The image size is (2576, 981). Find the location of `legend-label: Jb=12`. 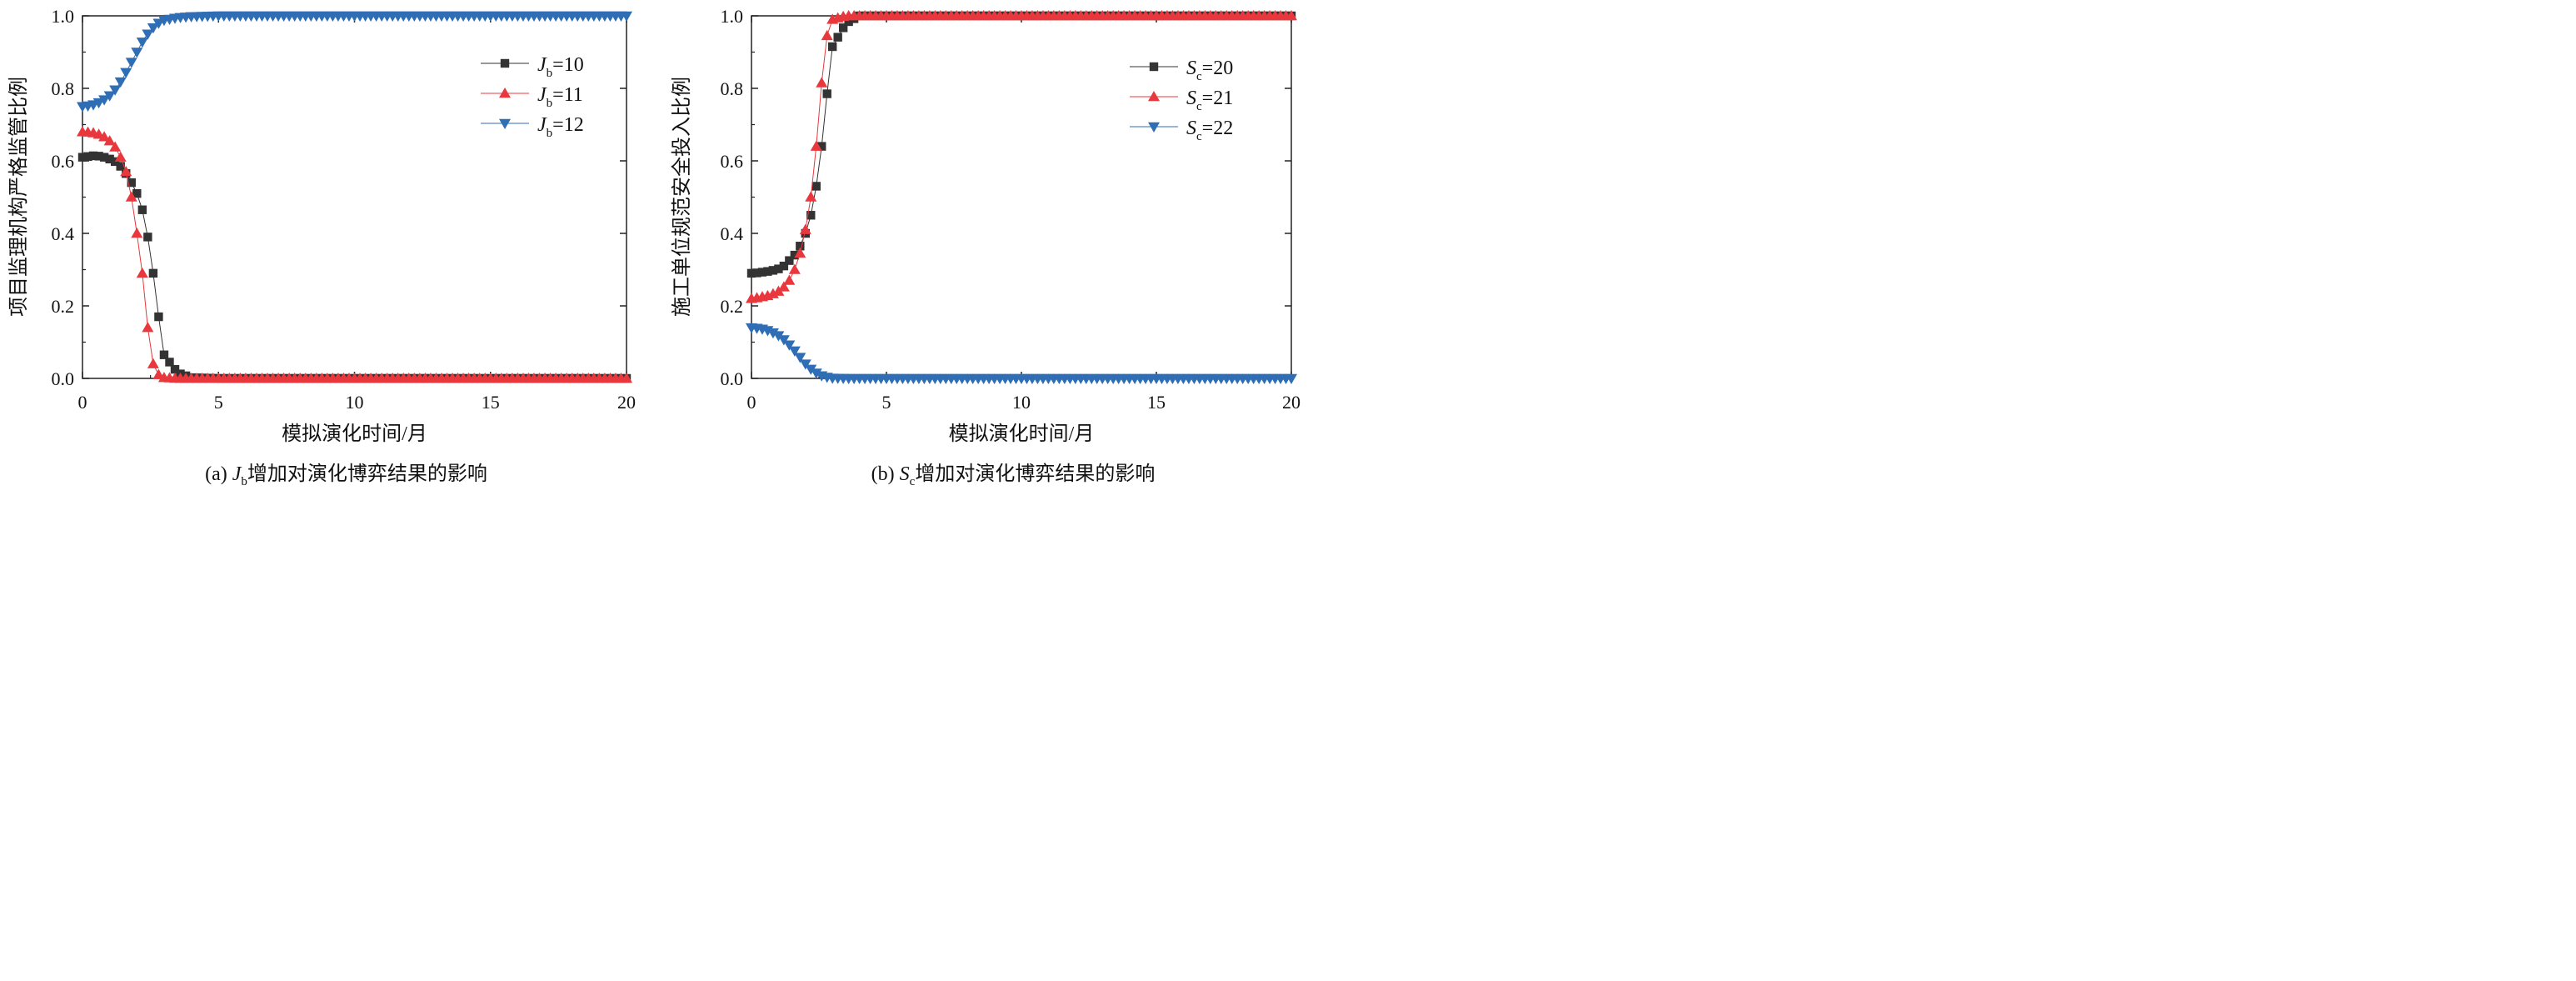

legend-label: Jb=12 is located at coordinates (560, 127).